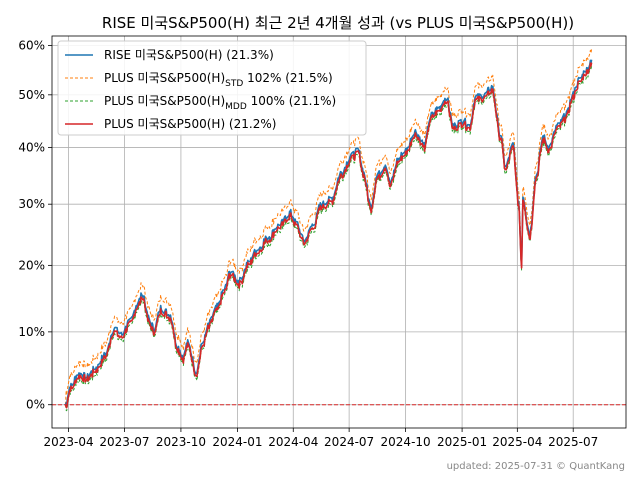 The height and width of the screenshot is (480, 640). What do you see at coordinates (573, 442) in the screenshot?
I see `x-tick-label: 2025-07` at bounding box center [573, 442].